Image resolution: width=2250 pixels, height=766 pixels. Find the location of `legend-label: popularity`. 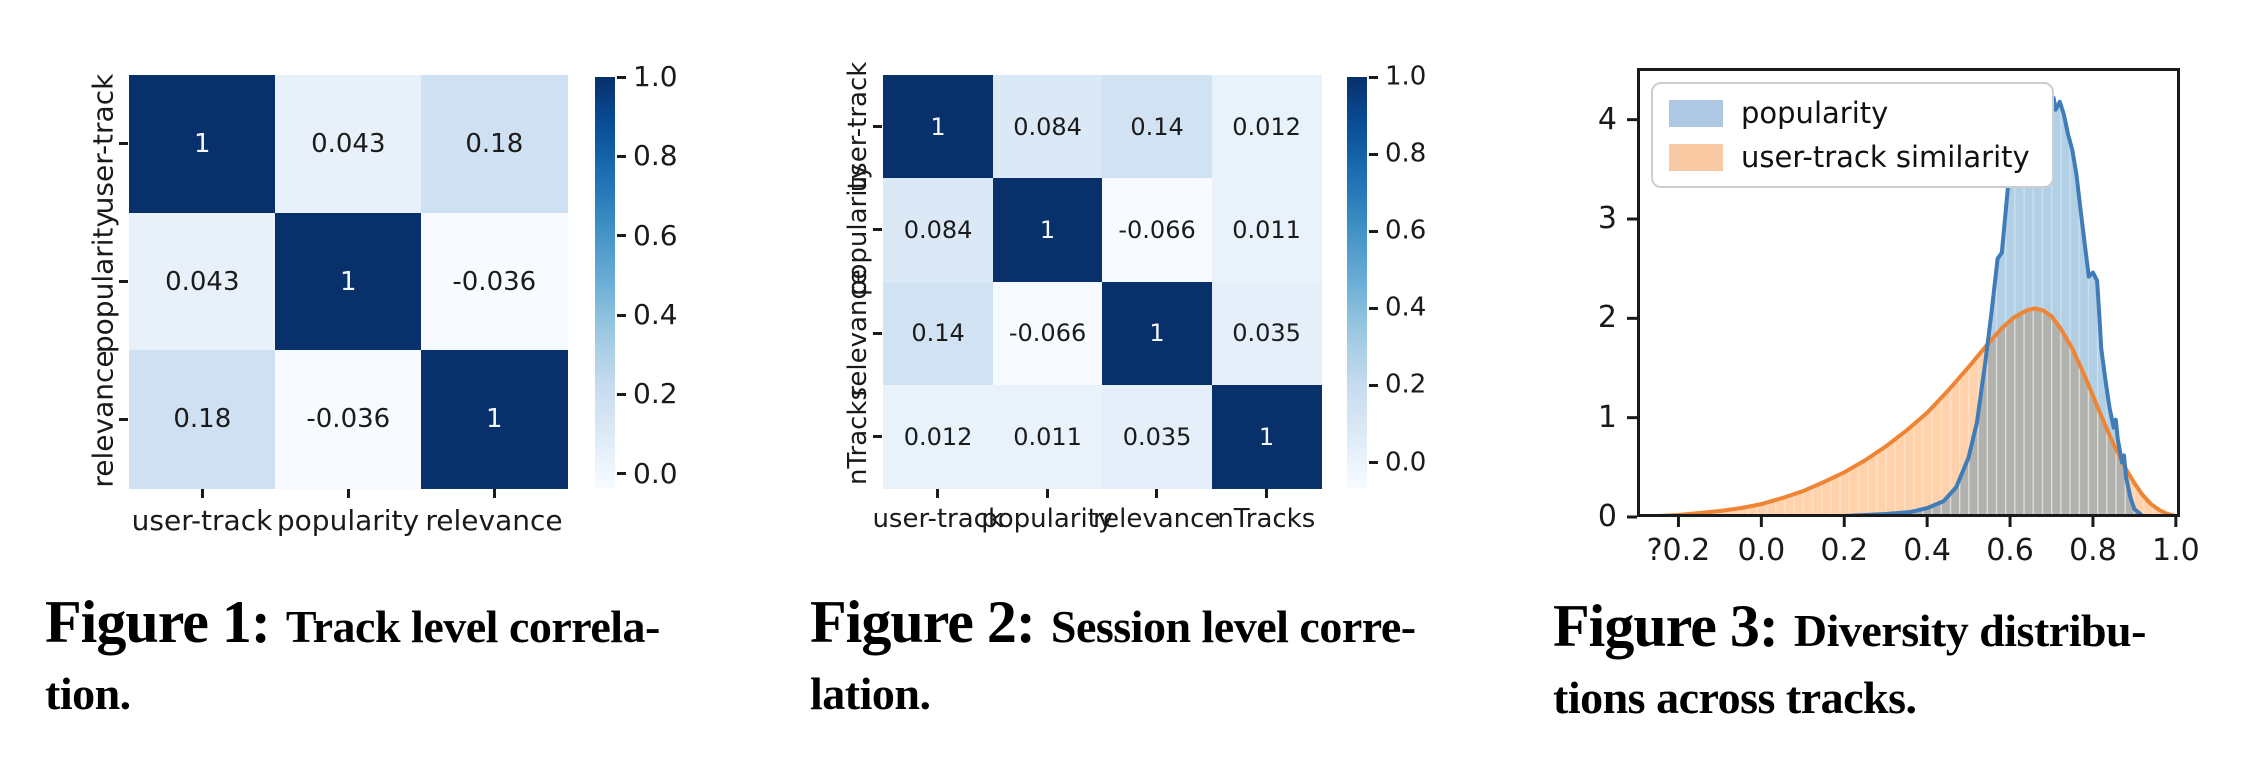

legend-label: popularity is located at coordinates (1815, 113).